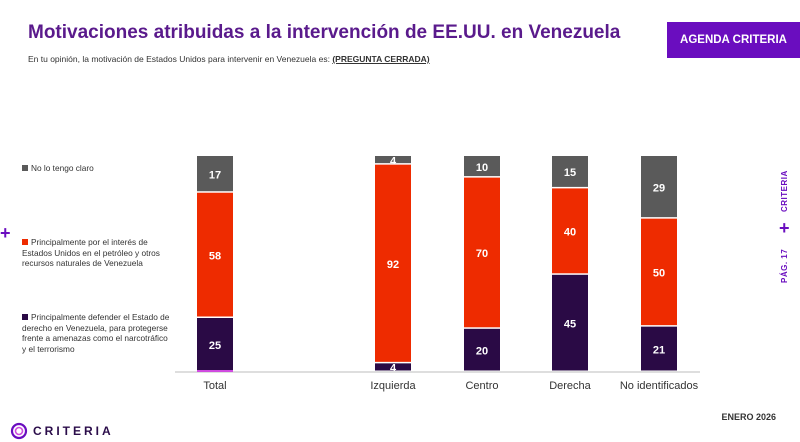 The height and width of the screenshot is (442, 800). What do you see at coordinates (25, 168) in the screenshot?
I see `legend-swatch-gray` at bounding box center [25, 168].